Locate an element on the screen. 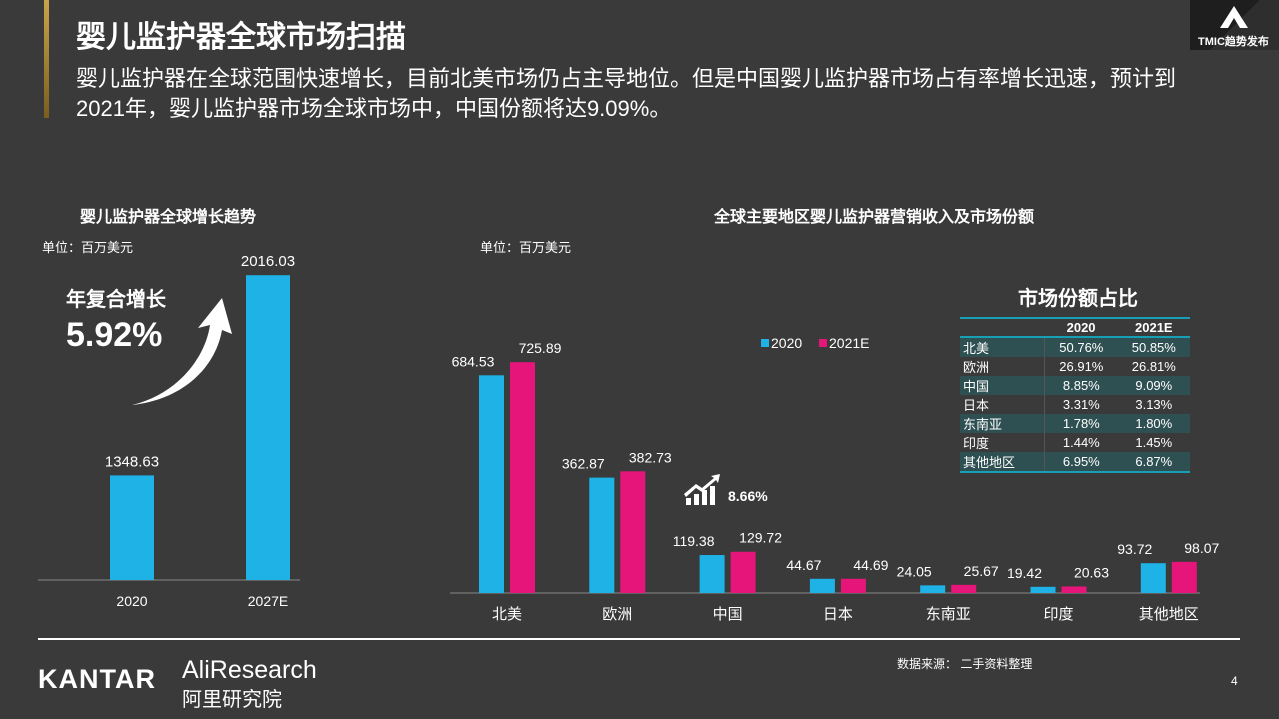 The image size is (1279, 719). curved-up-arrow-icon is located at coordinates (182, 351).